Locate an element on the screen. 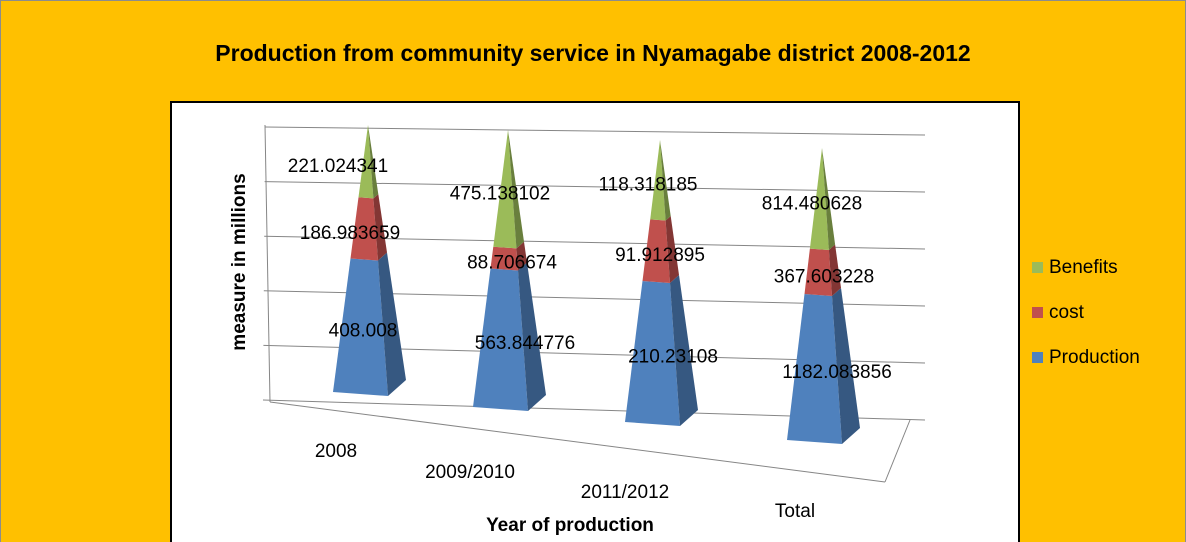 This screenshot has width=1186, height=542. x-tick-label: 2011/2012 is located at coordinates (625, 492).